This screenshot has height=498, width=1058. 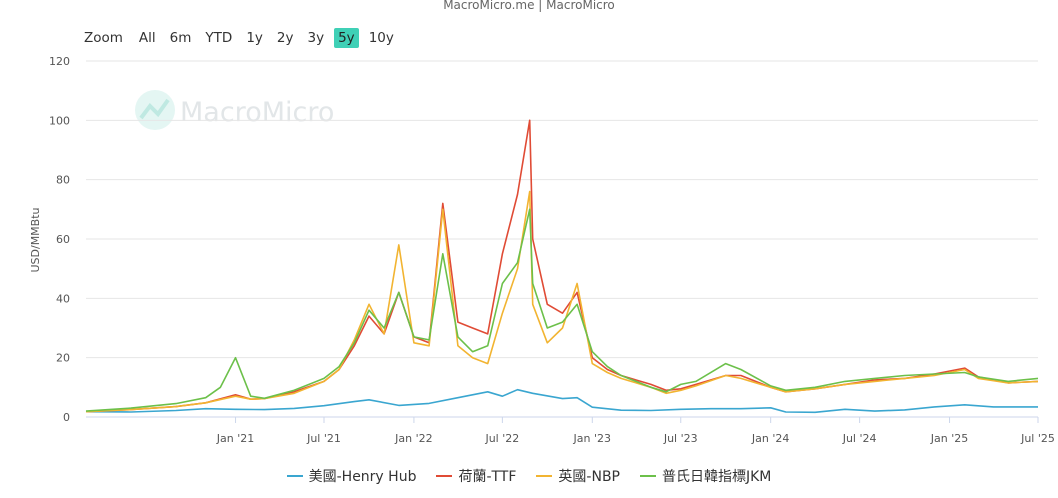 I want to click on y-tick-label: 40, so click(x=63, y=298).